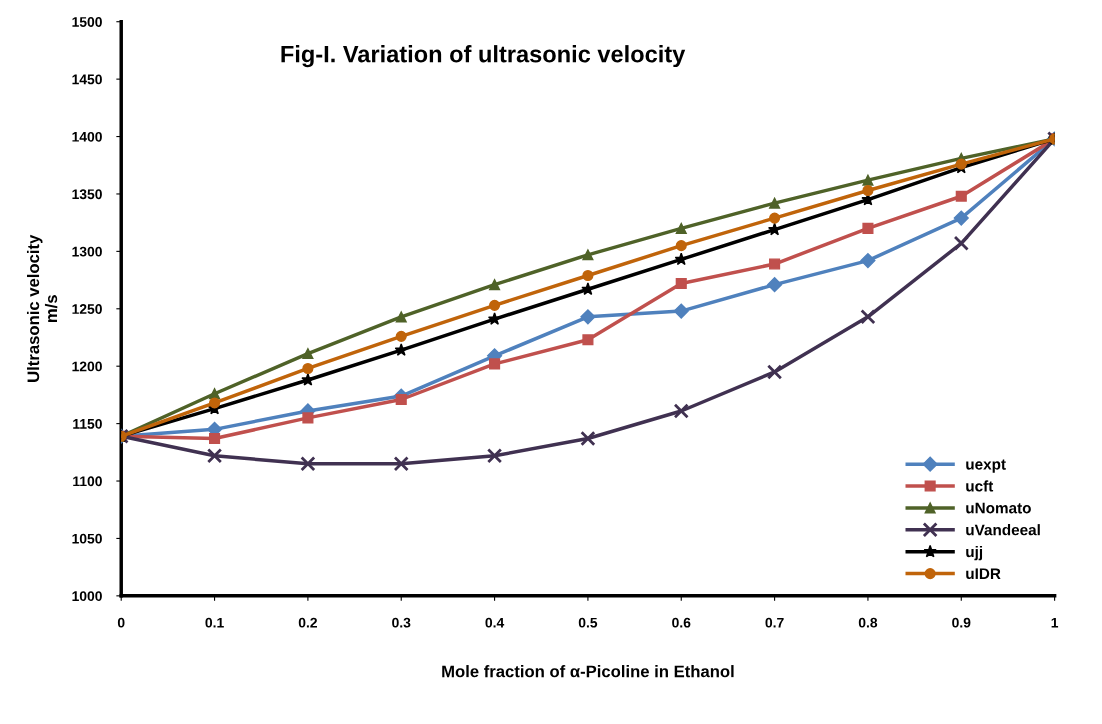 This screenshot has width=1102, height=724. I want to click on legend-label: ucft, so click(980, 486).